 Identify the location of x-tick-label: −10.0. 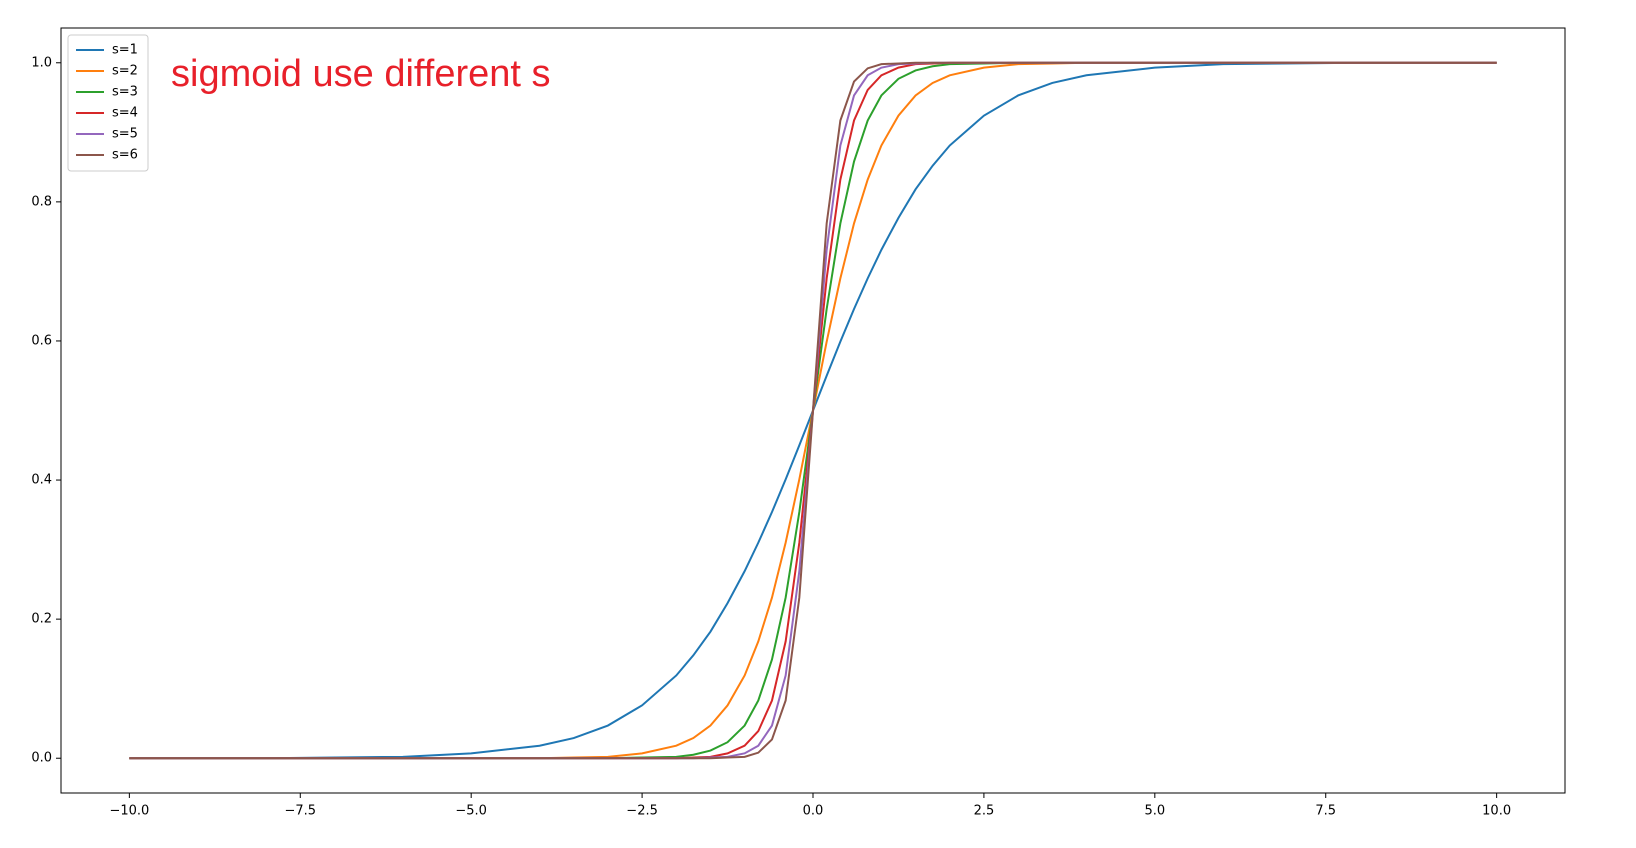
(129, 811).